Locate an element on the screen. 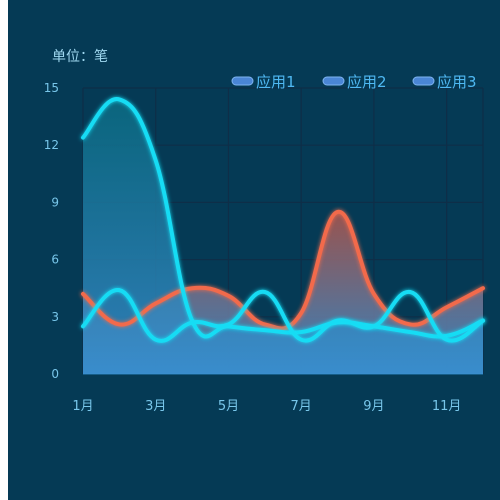 The width and height of the screenshot is (500, 500). legend-label: 应用3 is located at coordinates (457, 82).